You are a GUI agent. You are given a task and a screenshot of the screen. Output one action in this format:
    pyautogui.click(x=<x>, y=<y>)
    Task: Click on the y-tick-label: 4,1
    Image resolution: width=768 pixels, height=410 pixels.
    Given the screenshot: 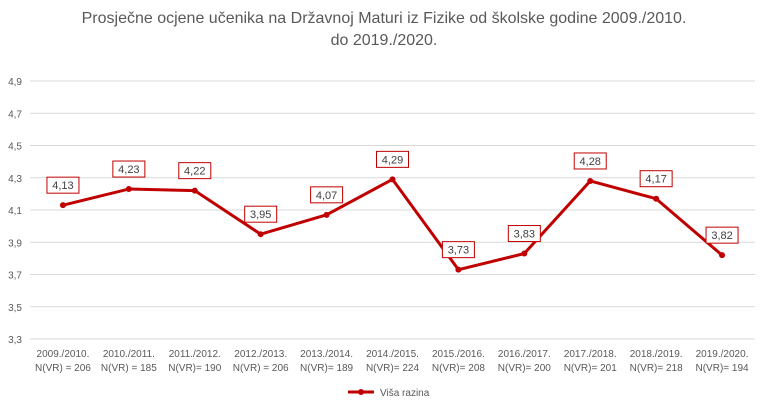 What is the action you would take?
    pyautogui.click(x=15, y=211)
    